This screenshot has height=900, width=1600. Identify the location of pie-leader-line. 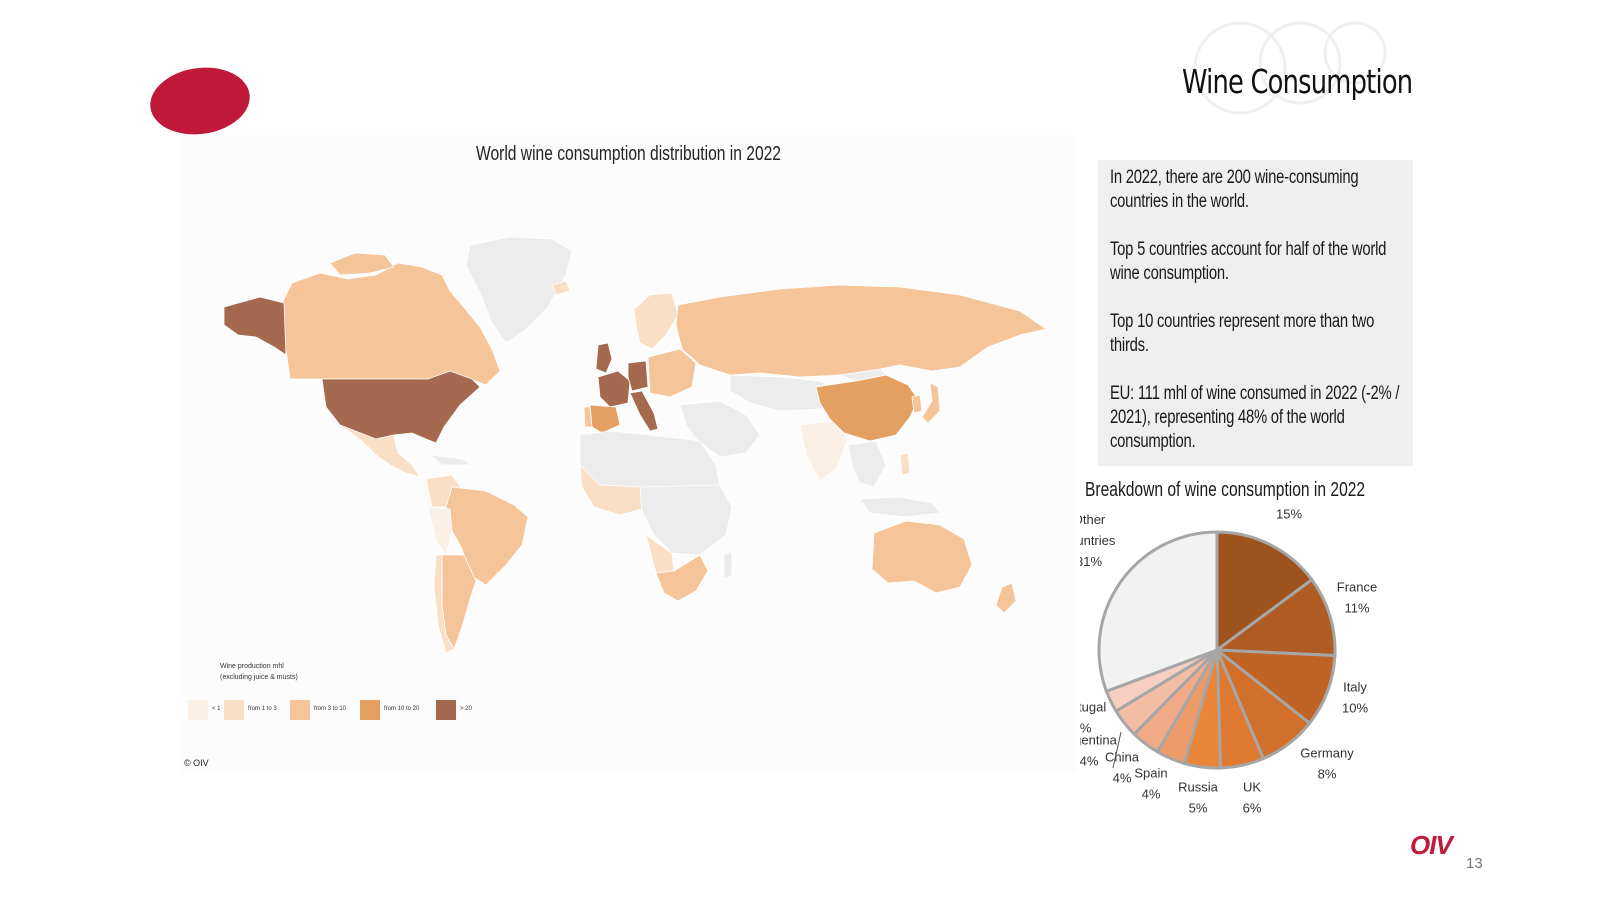
(1117, 750).